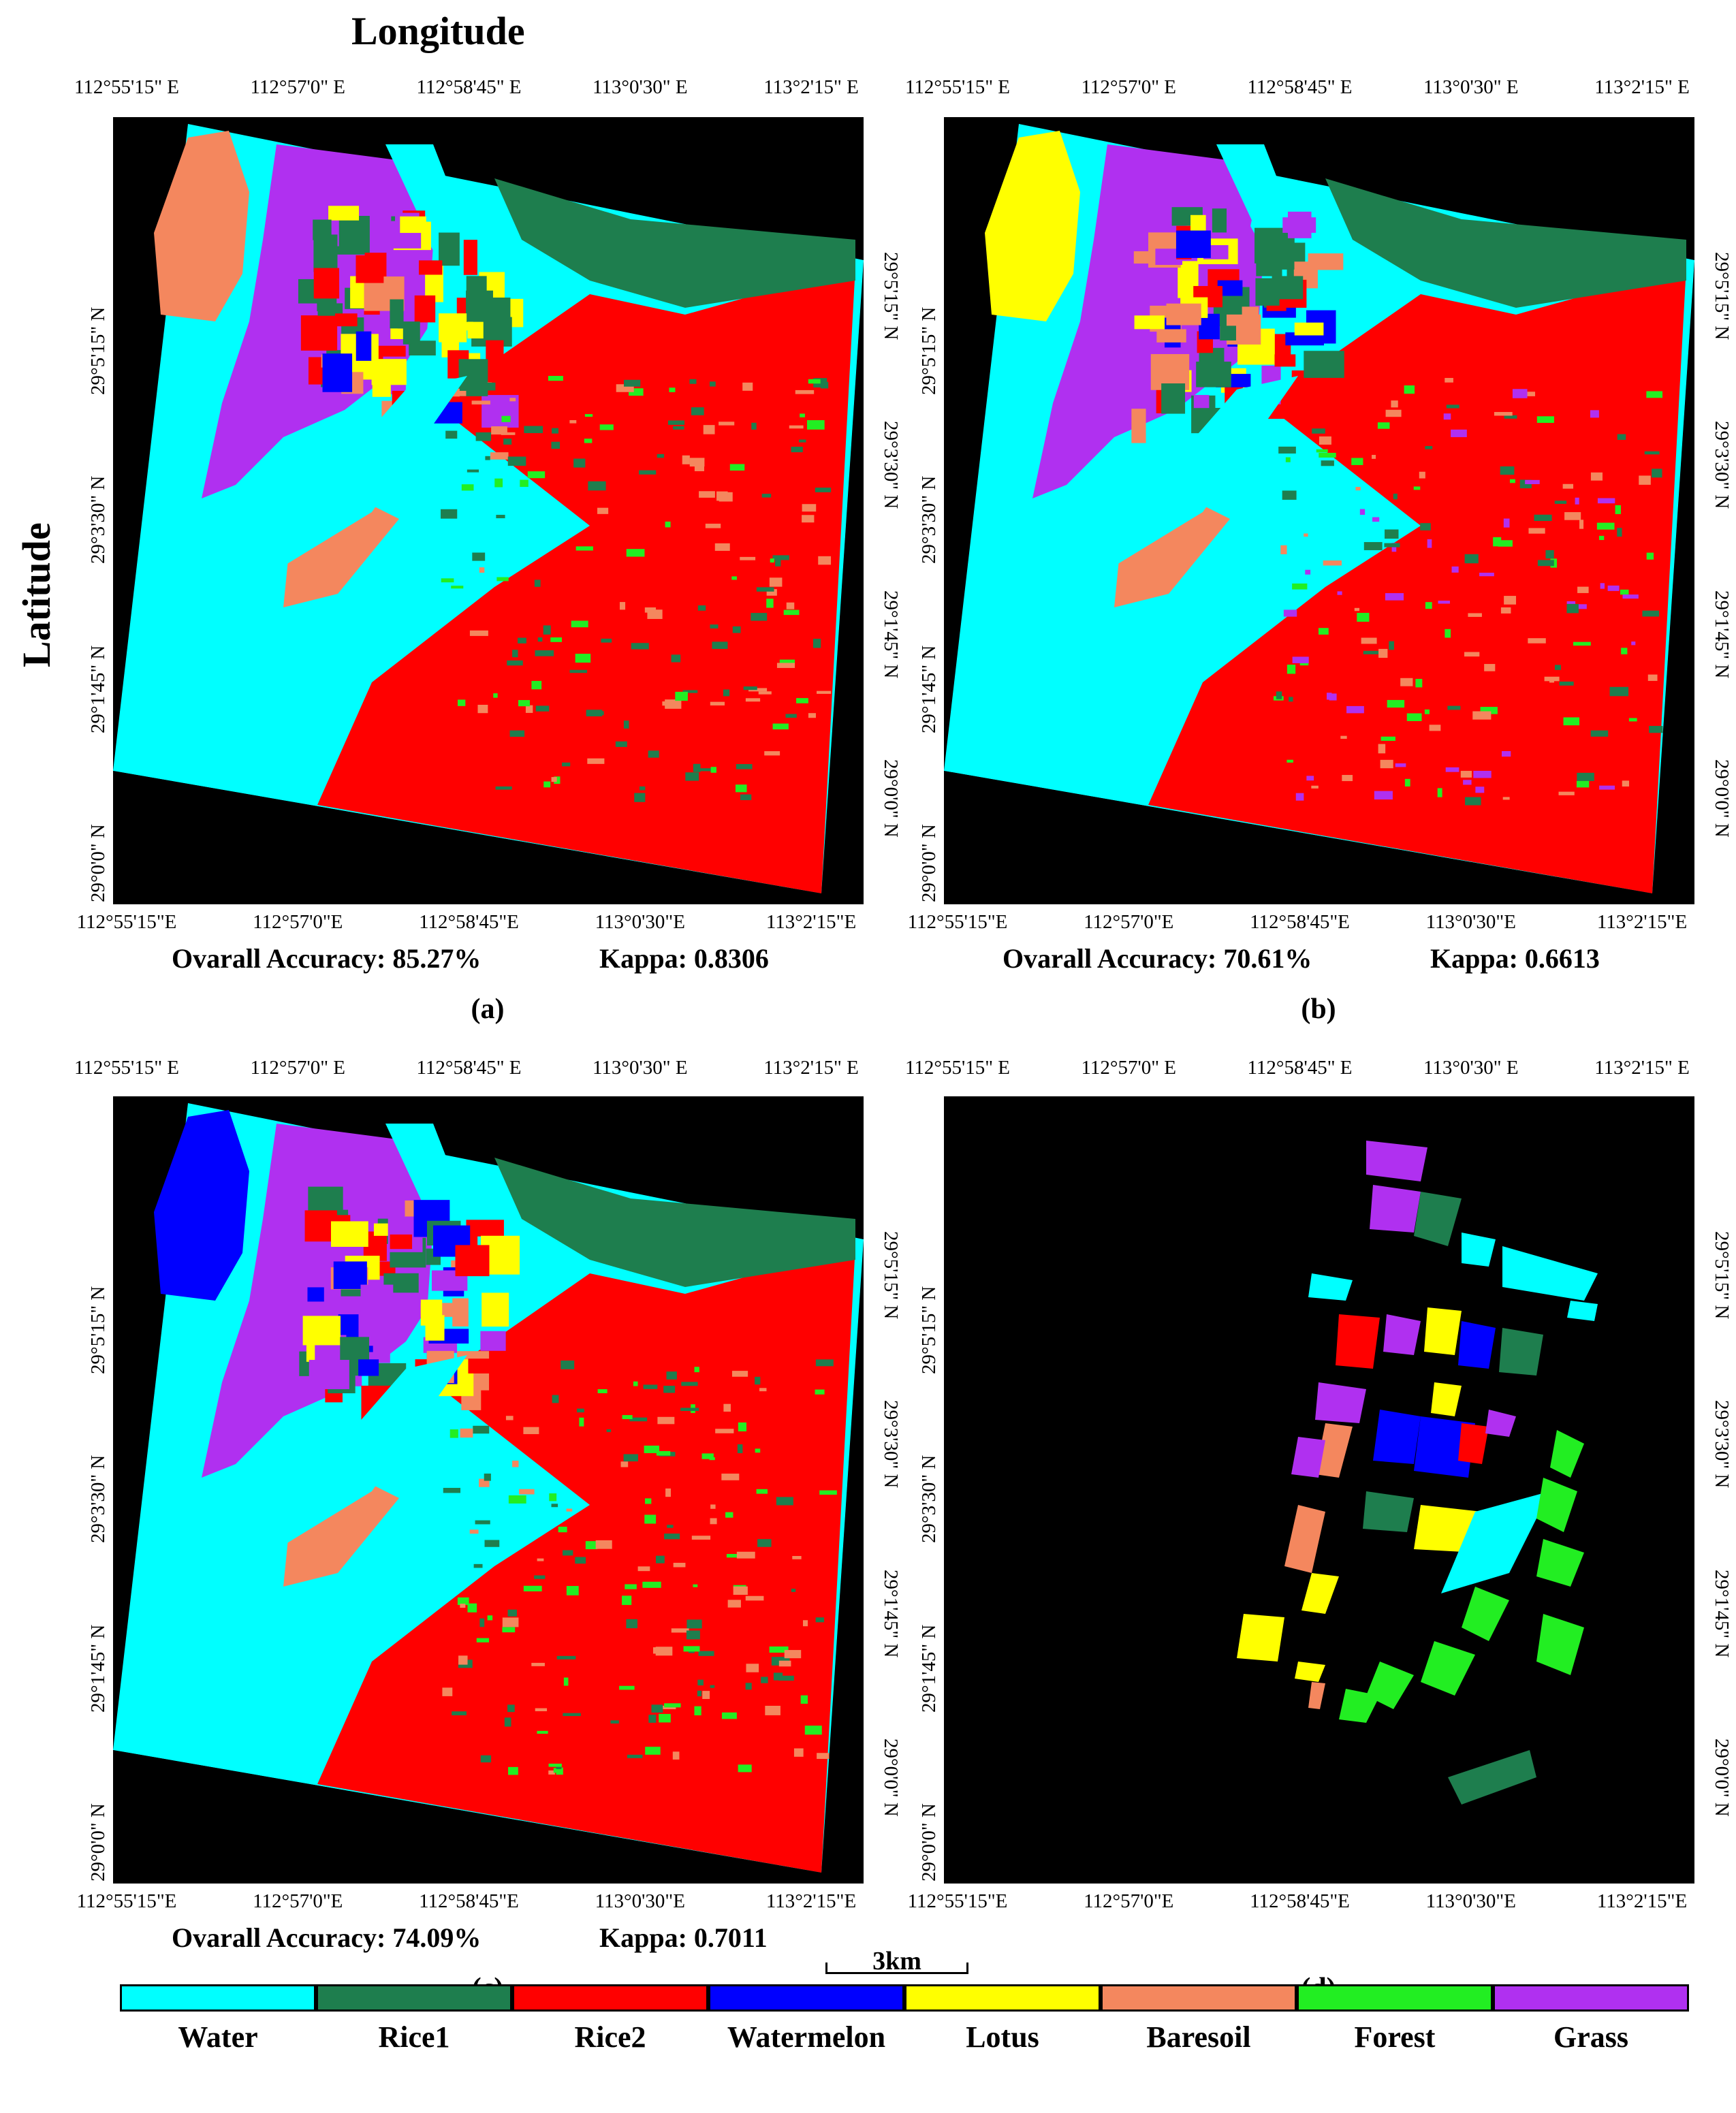 This screenshot has width=1736, height=2113. I want to click on lon-tick-bottom: 113°2'15"E, so click(1642, 922).